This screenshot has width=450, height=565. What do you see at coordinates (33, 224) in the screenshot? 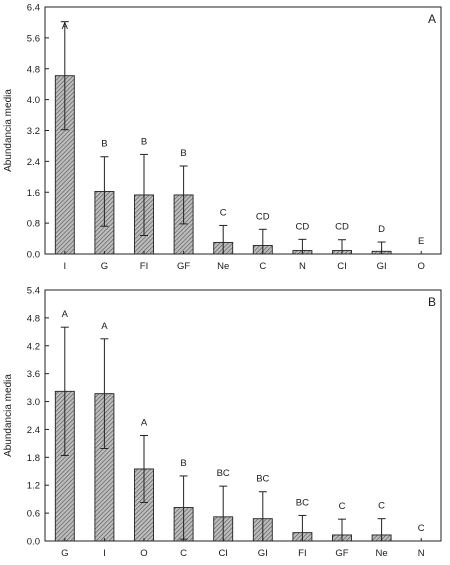
I see `y-tick-label: 0.8` at bounding box center [33, 224].